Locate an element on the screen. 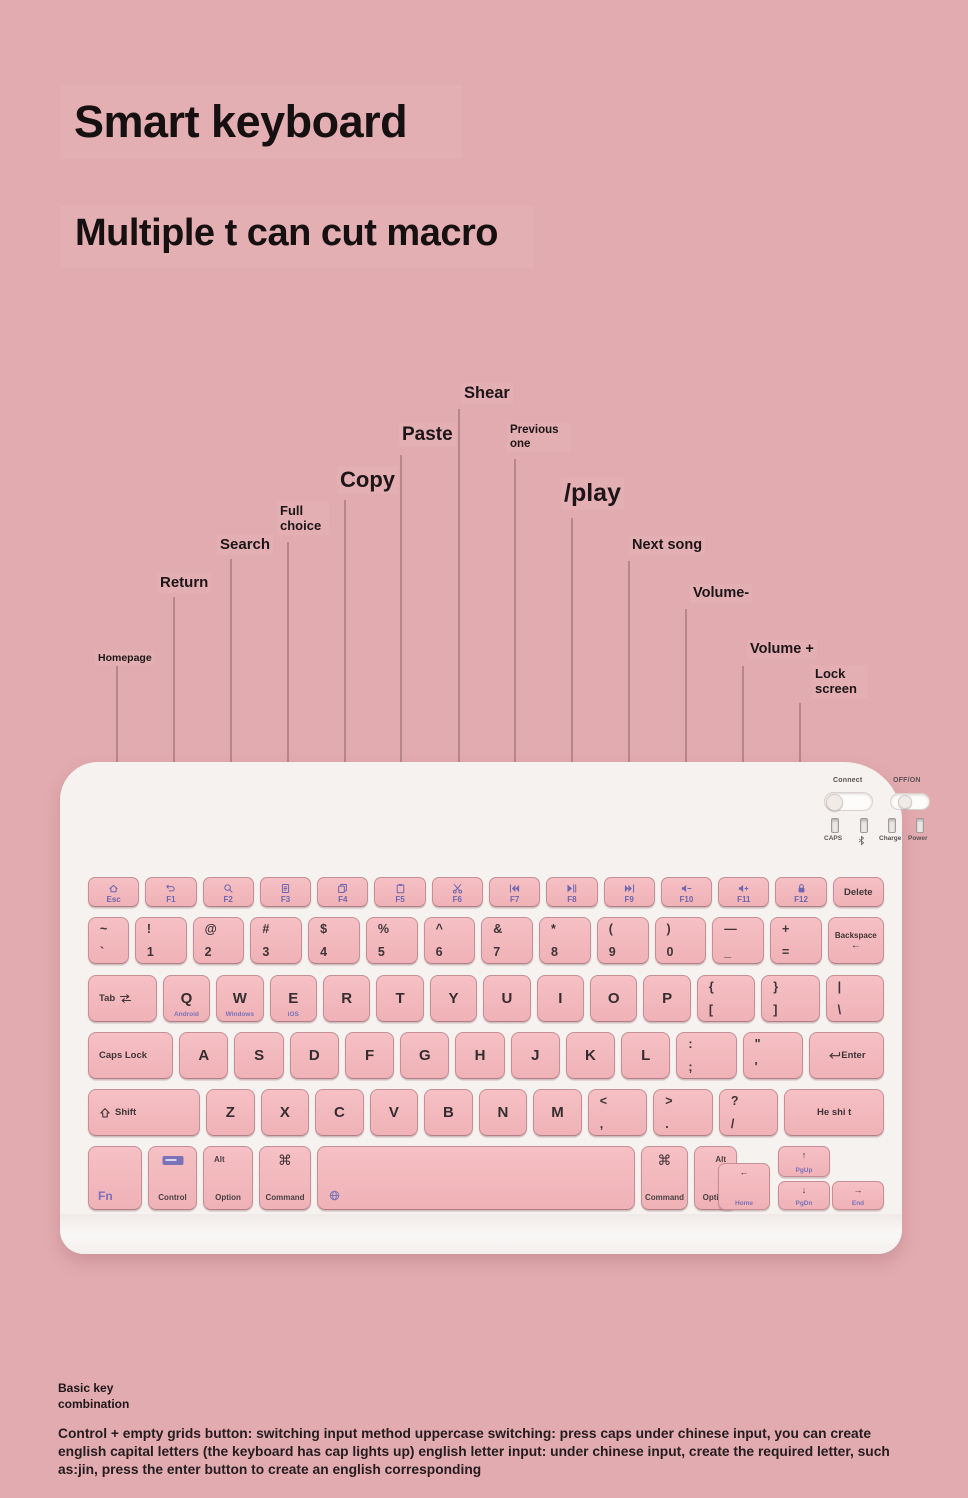 This screenshot has width=968, height=1498. key-h: H is located at coordinates (480, 1055).